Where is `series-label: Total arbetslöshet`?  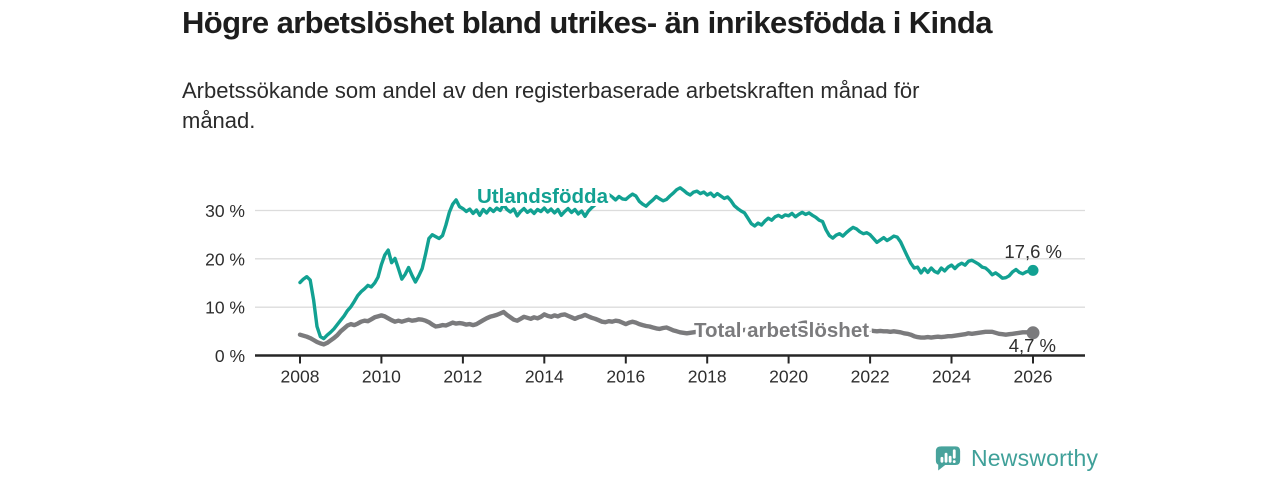 series-label: Total arbetslöshet is located at coordinates (781, 330).